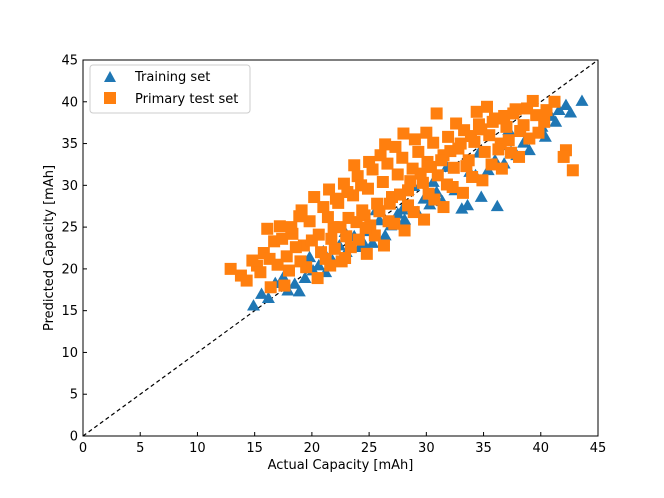 Image resolution: width=664 pixels, height=498 pixels. I want to click on y-tick-label: 5, so click(74, 395).